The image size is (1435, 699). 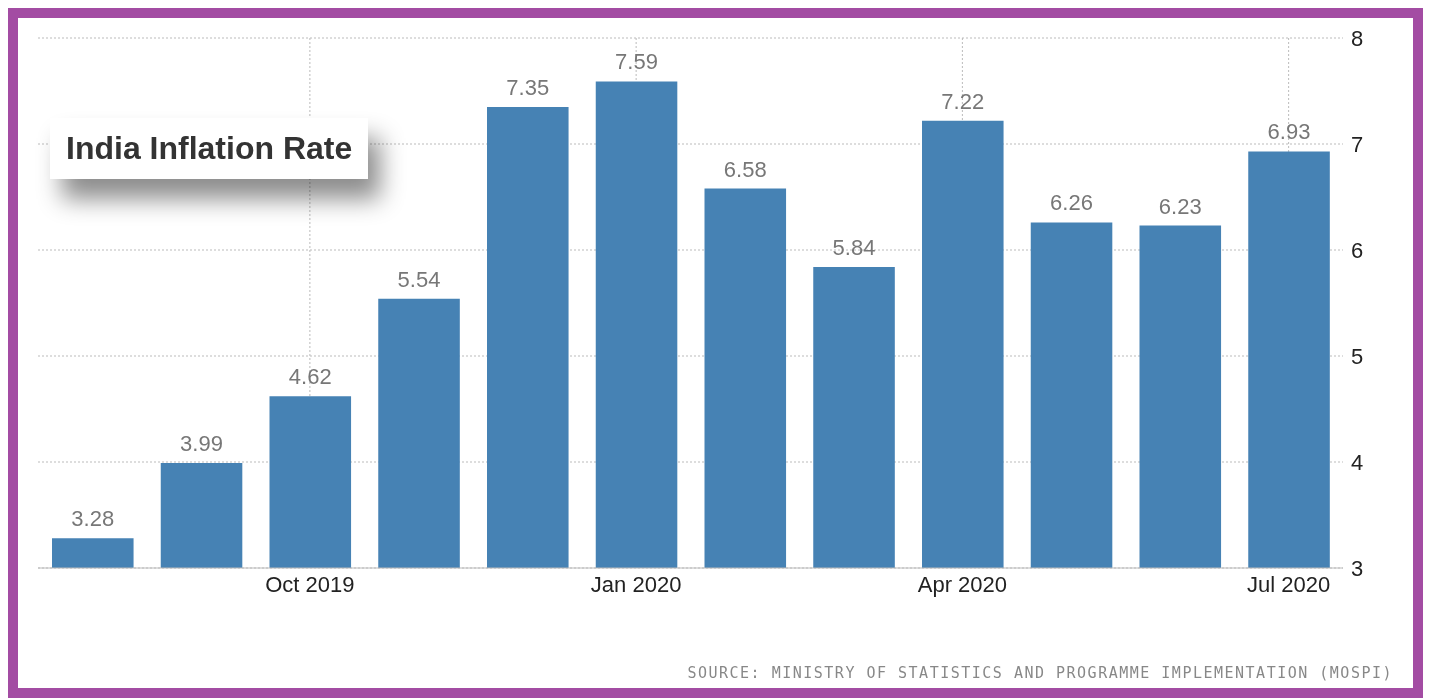 What do you see at coordinates (1357, 144) in the screenshot?
I see `y-tick-label: 7` at bounding box center [1357, 144].